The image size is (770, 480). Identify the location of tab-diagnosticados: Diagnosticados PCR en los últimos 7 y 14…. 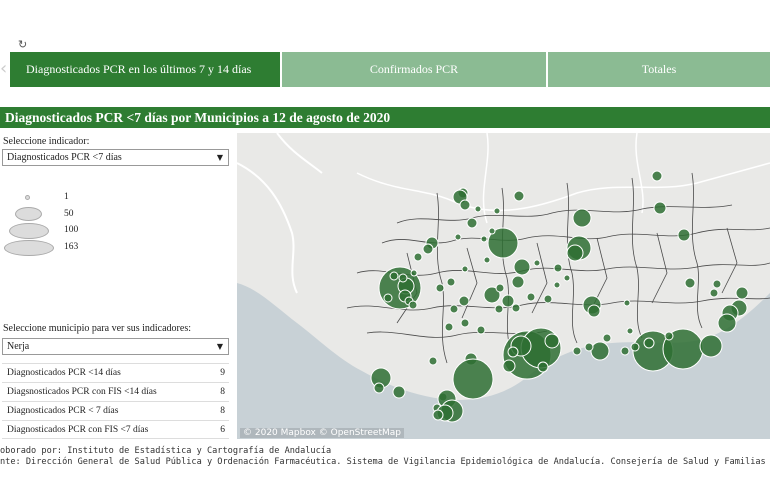
(146, 69).